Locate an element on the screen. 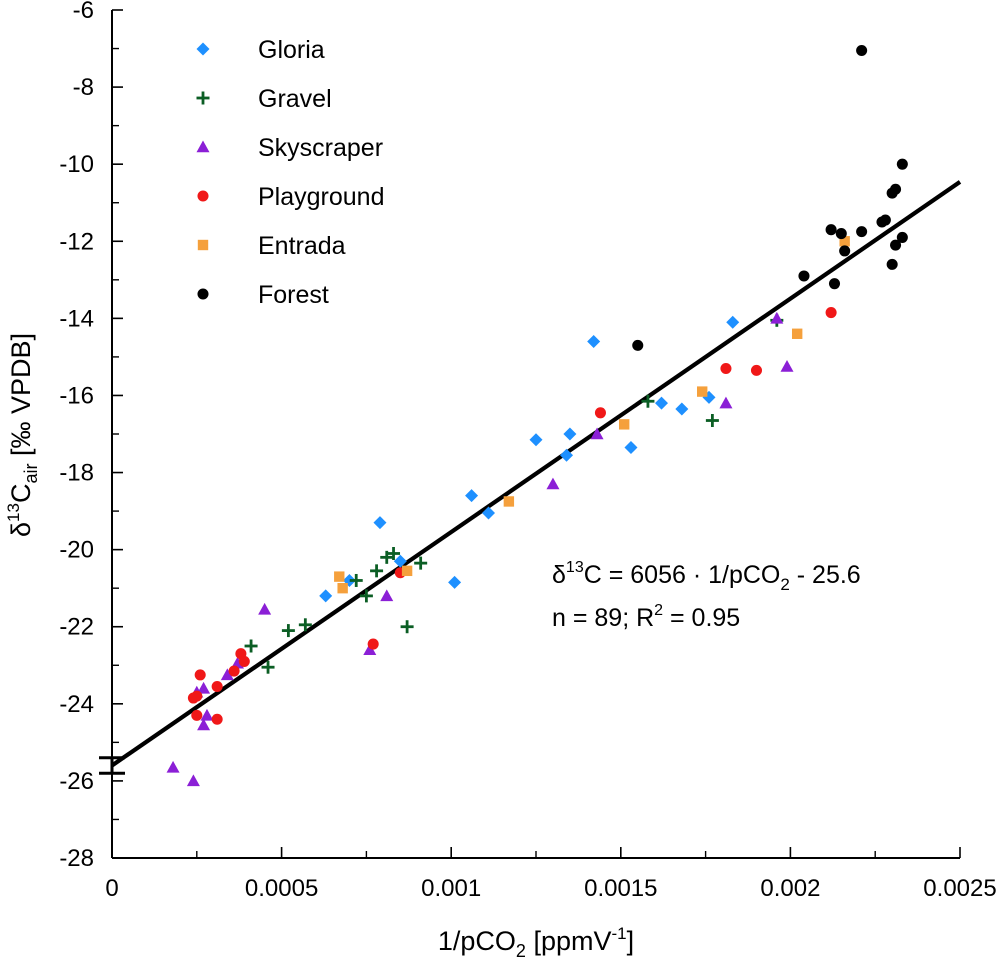 This screenshot has width=1004, height=962. y-tick-label: -26 is located at coordinates (76, 781).